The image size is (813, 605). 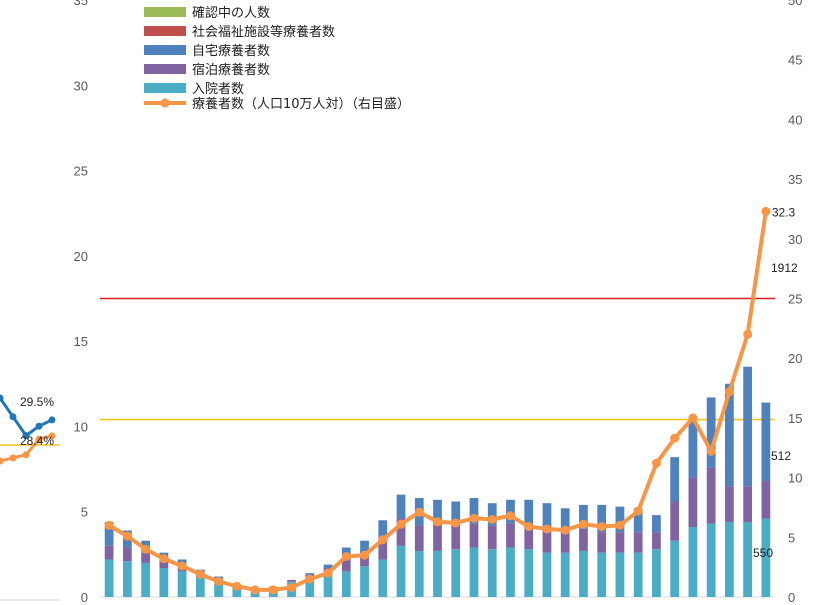 What do you see at coordinates (165, 12) in the screenshot?
I see `legend-swatch-confirming` at bounding box center [165, 12].